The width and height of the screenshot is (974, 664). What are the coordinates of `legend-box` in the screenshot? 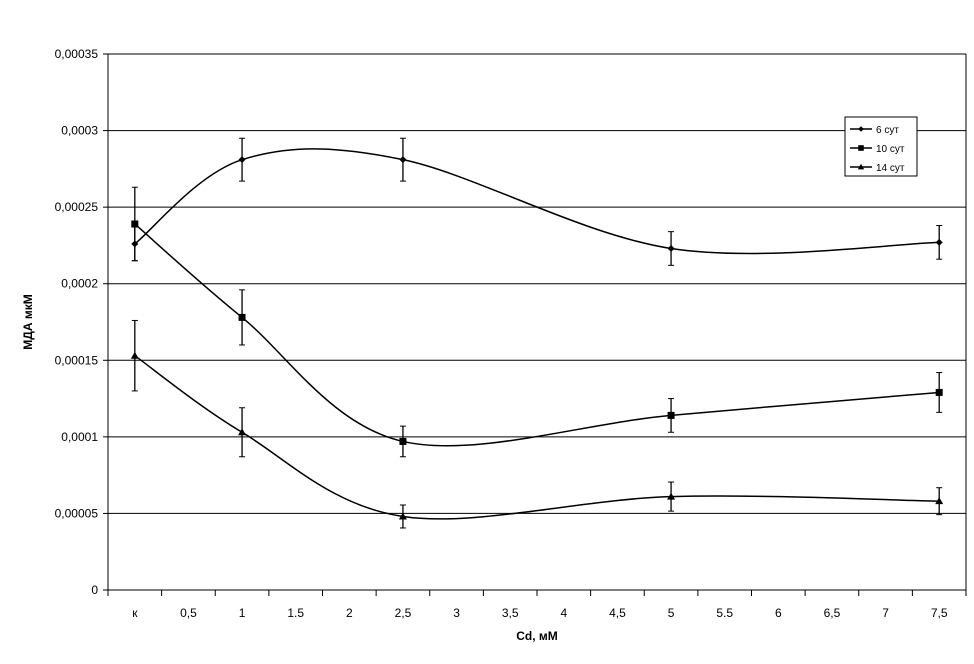 It's located at (881, 146).